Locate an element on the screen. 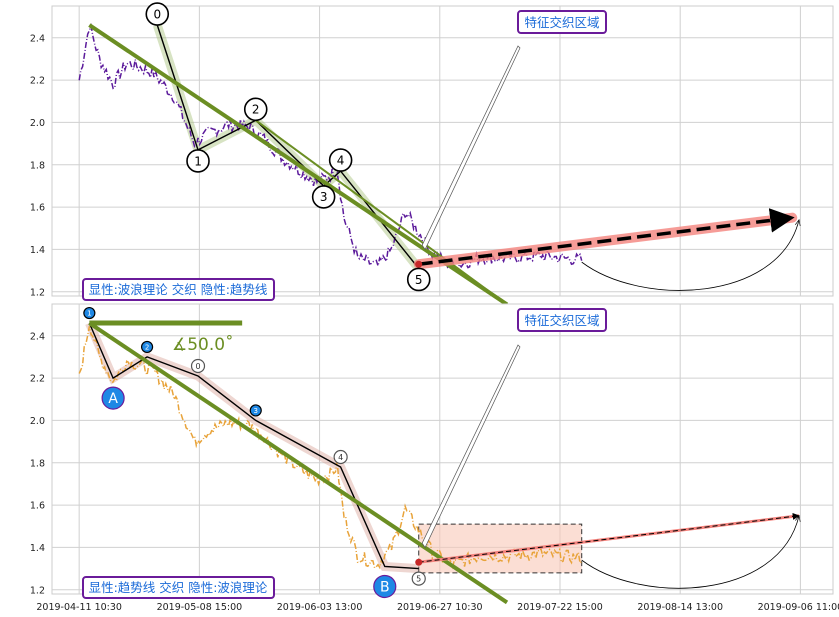 Image resolution: width=839 pixels, height=617 pixels. forecast-line is located at coordinates (606, 237).